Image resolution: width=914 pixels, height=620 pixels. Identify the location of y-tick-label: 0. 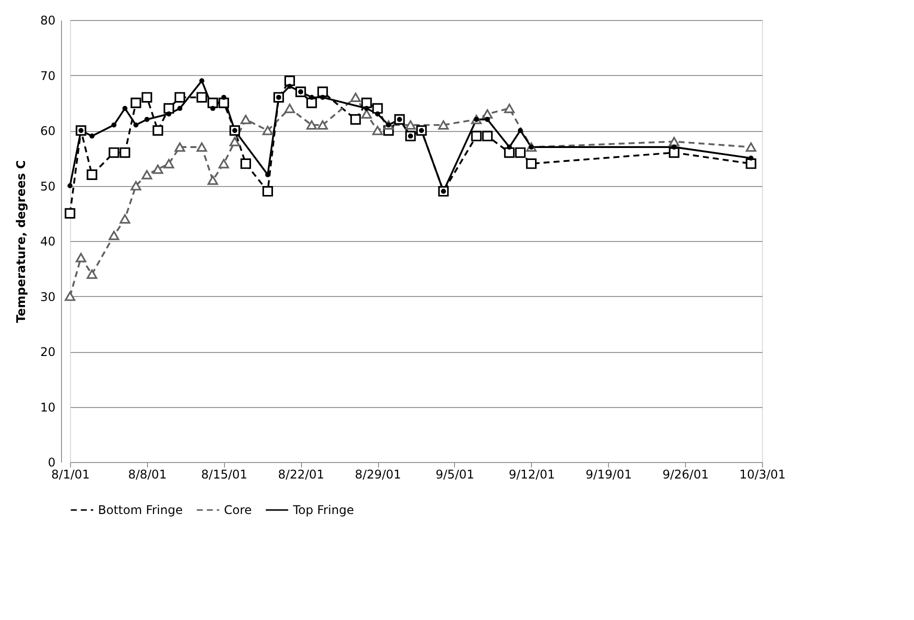
(52, 463).